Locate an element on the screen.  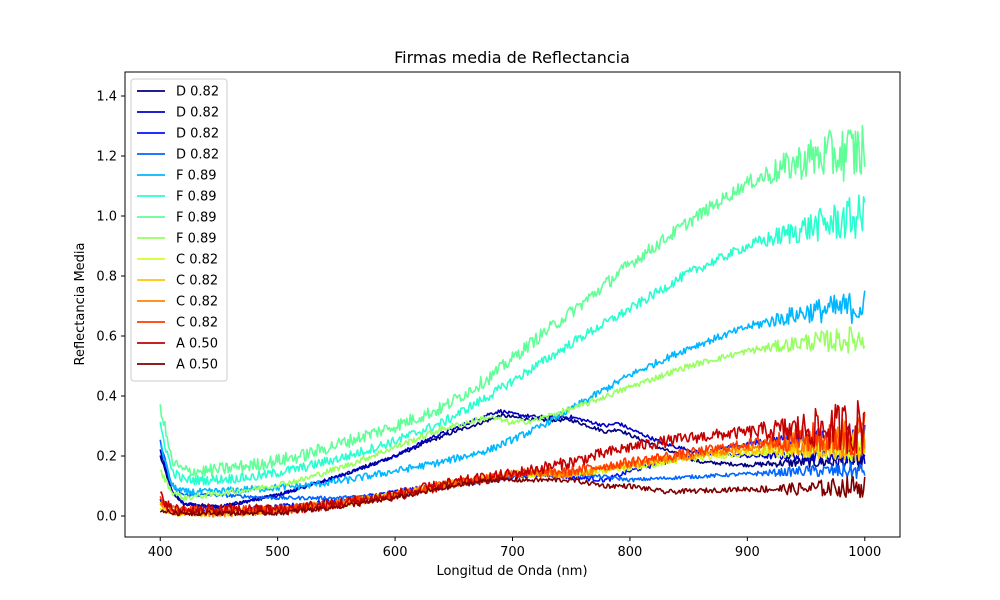
chart-title: Firmas media de Reflectancia is located at coordinates (512, 57).